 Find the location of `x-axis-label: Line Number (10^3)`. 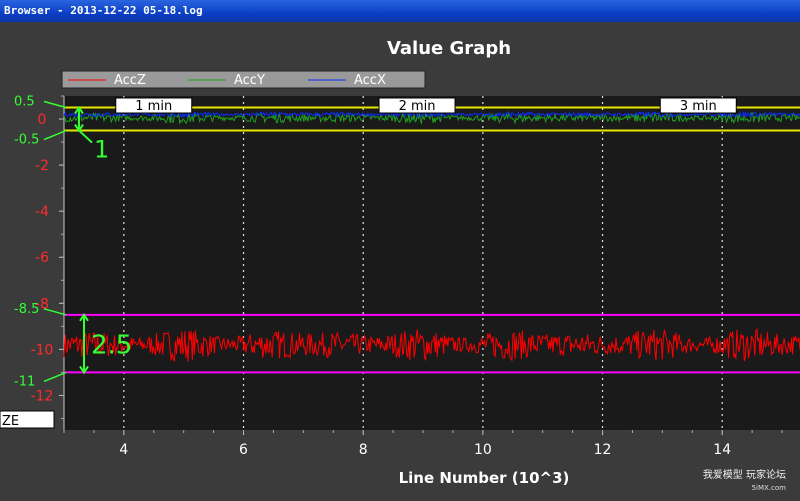

x-axis-label: Line Number (10^3) is located at coordinates (484, 478).